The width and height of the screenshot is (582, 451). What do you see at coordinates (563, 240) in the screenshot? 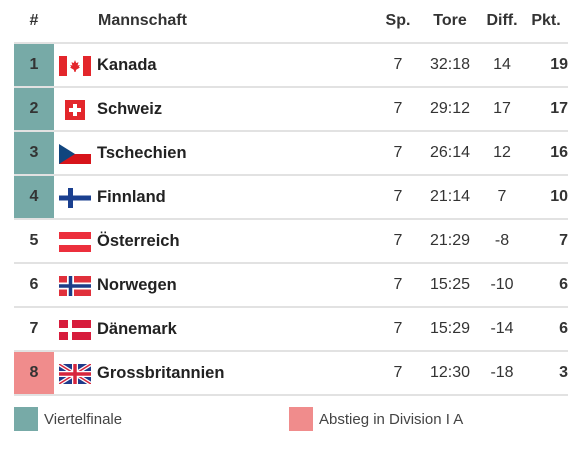
I see `points-cell: 7` at bounding box center [563, 240].